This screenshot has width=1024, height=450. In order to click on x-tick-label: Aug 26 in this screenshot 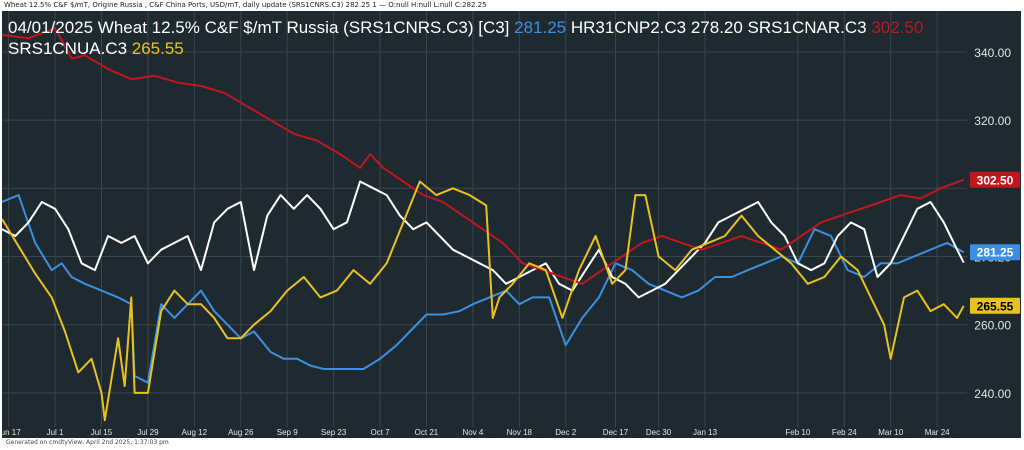, I will do `click(241, 432)`.